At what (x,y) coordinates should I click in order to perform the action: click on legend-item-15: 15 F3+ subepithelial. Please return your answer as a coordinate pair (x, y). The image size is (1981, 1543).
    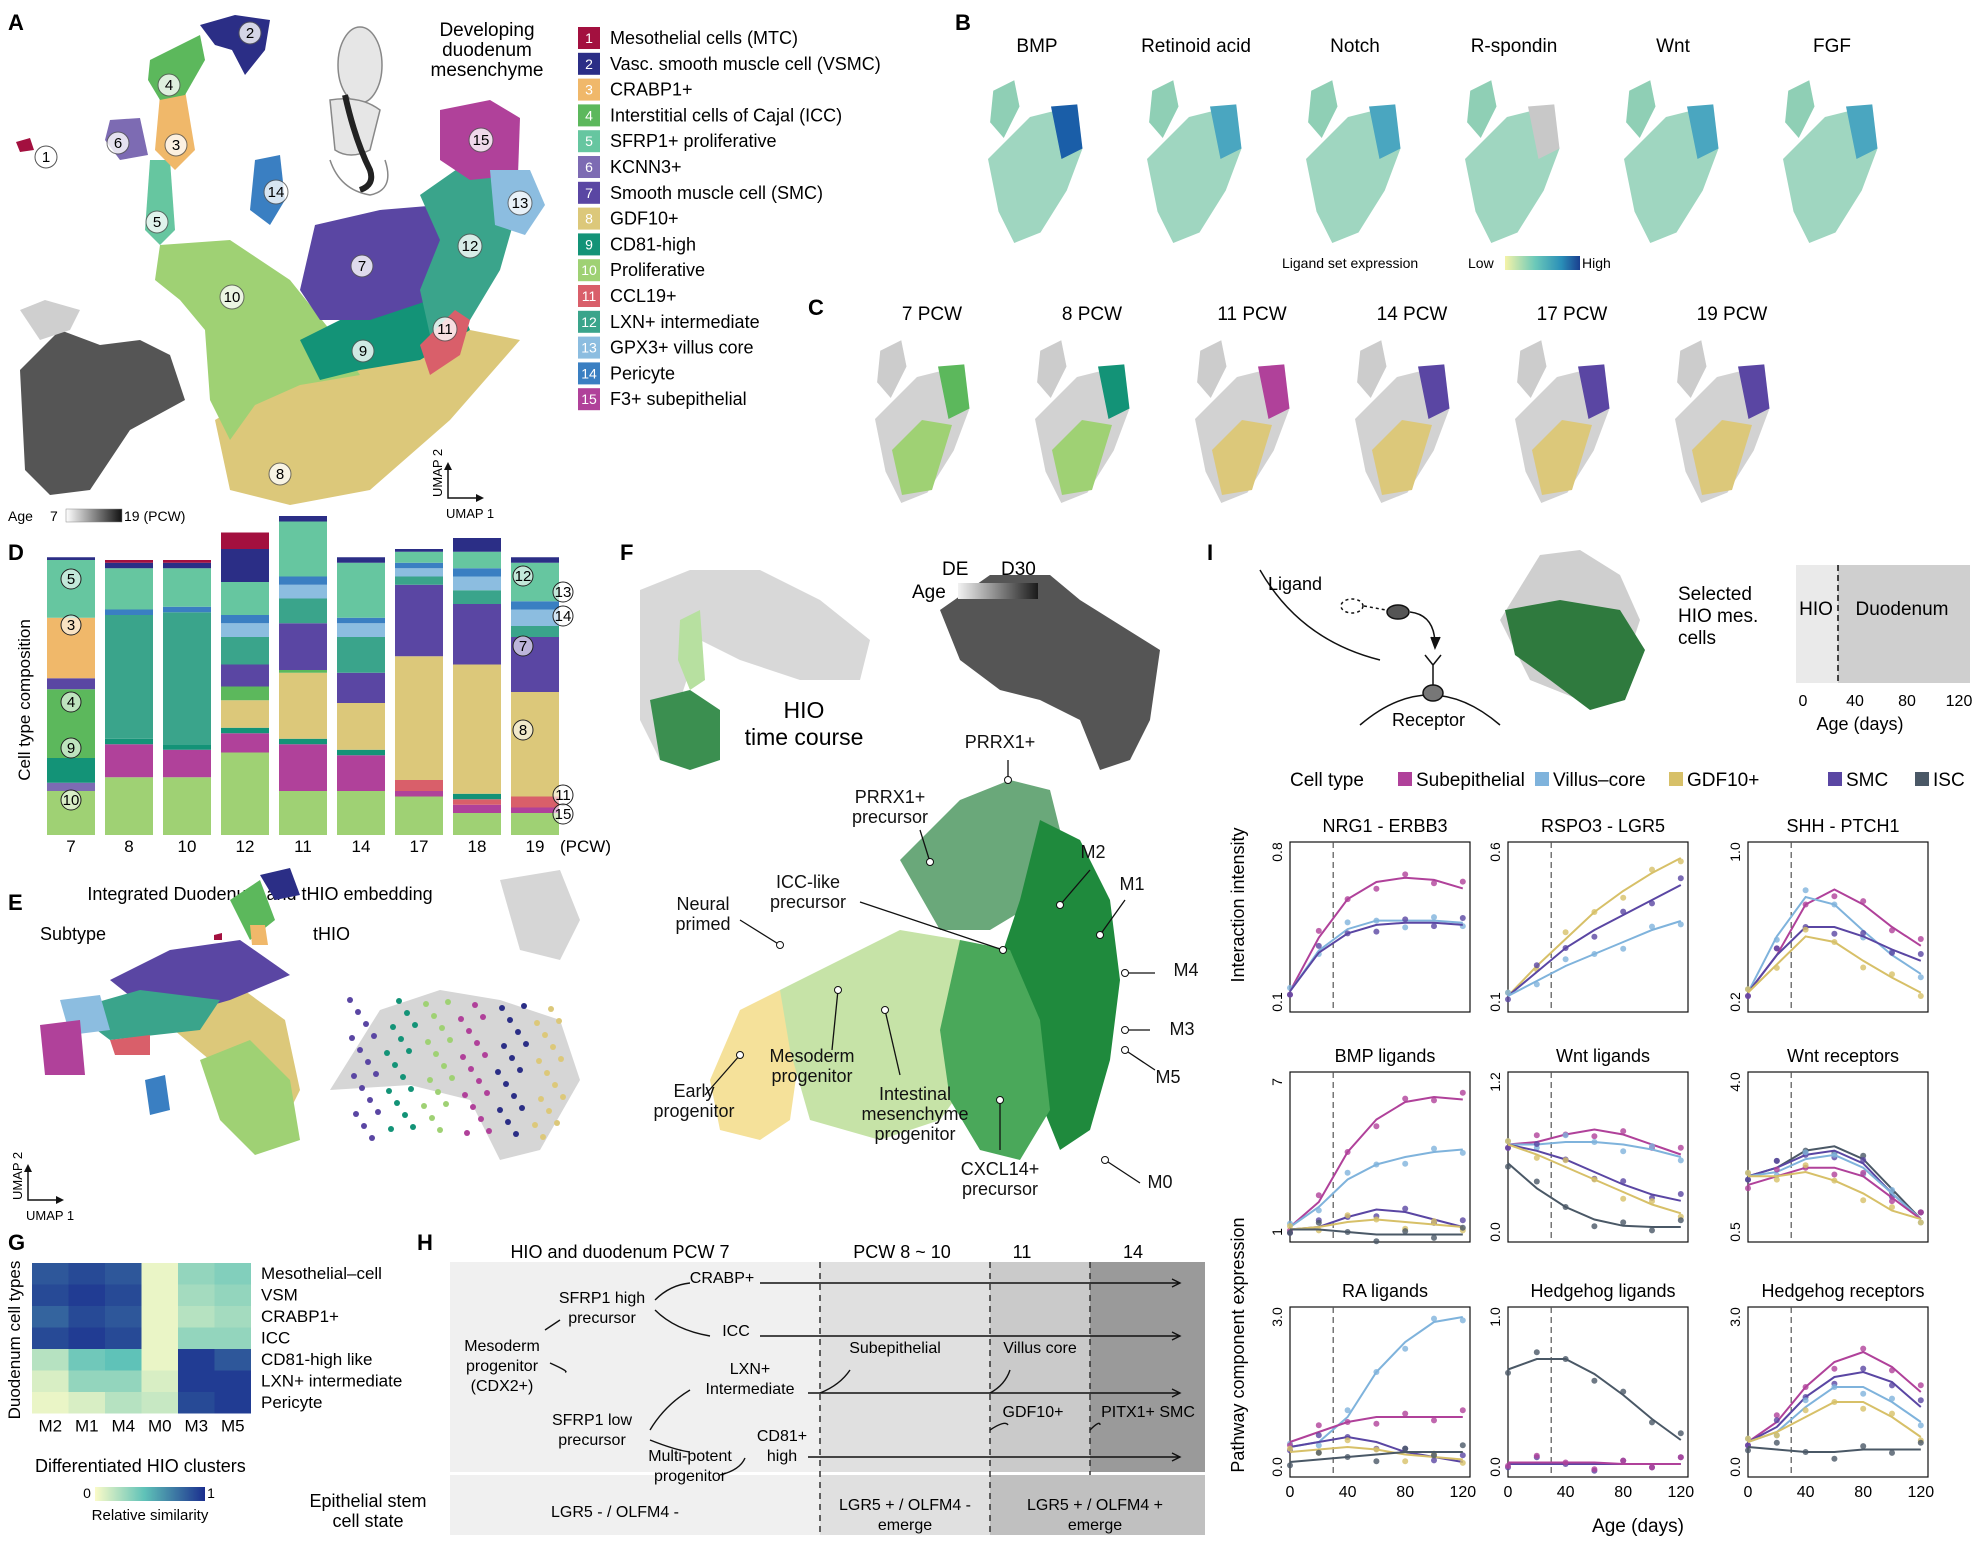
    Looking at the image, I should click on (662, 399).